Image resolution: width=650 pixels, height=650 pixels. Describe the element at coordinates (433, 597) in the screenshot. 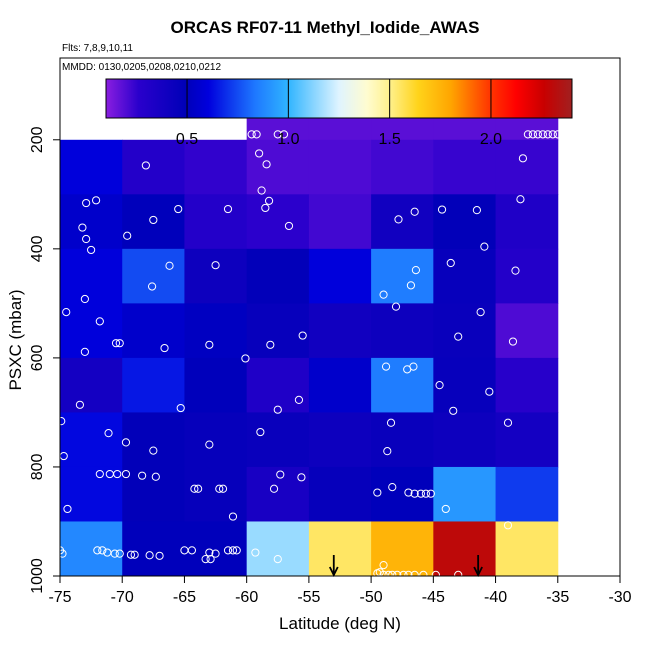

I see `x-tick-label: -45` at that location.